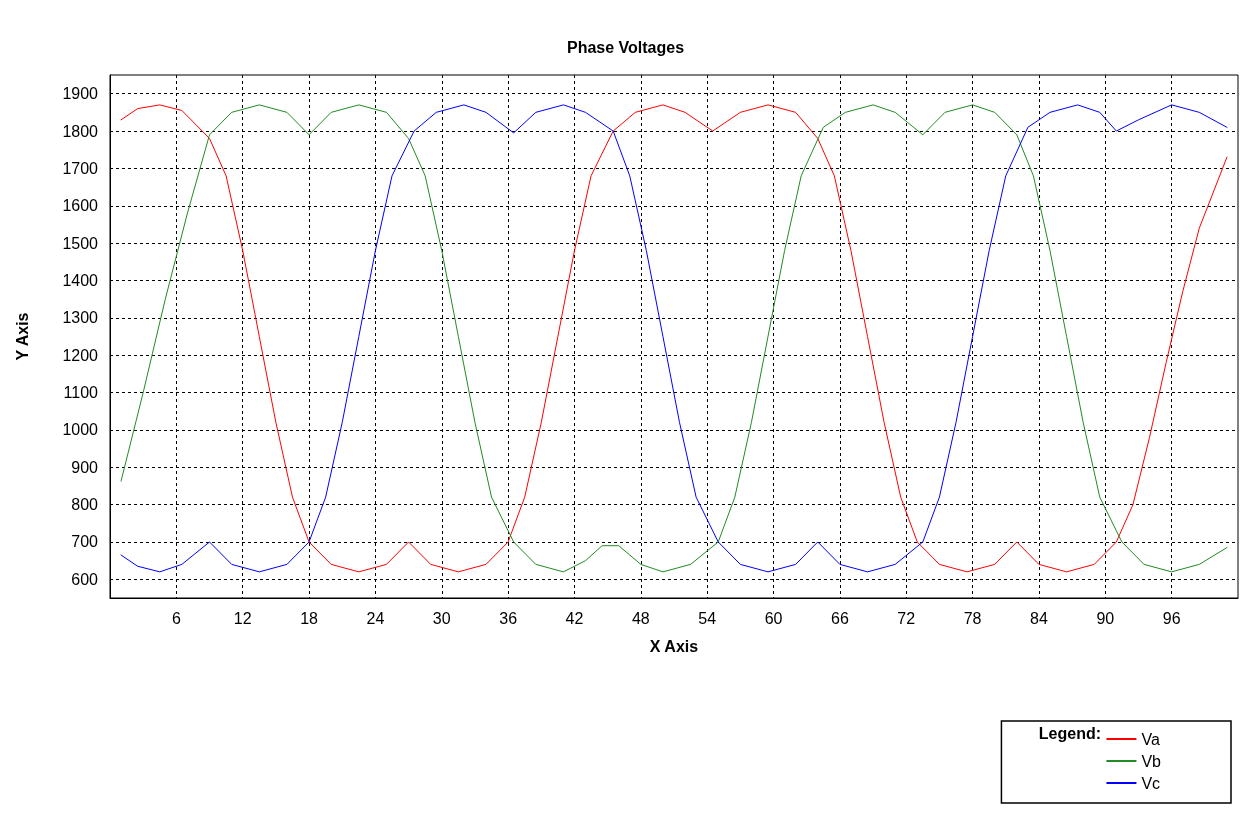 The height and width of the screenshot is (821, 1251). Describe the element at coordinates (80, 243) in the screenshot. I see `y-tick-label: 1500` at that location.